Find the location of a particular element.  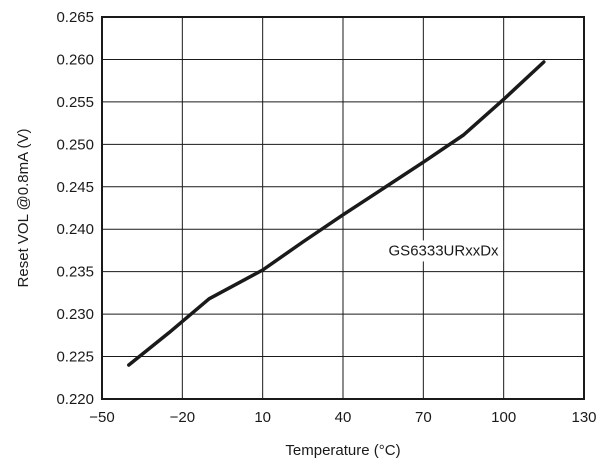

y-tick-label: 0.240 is located at coordinates (75, 229).